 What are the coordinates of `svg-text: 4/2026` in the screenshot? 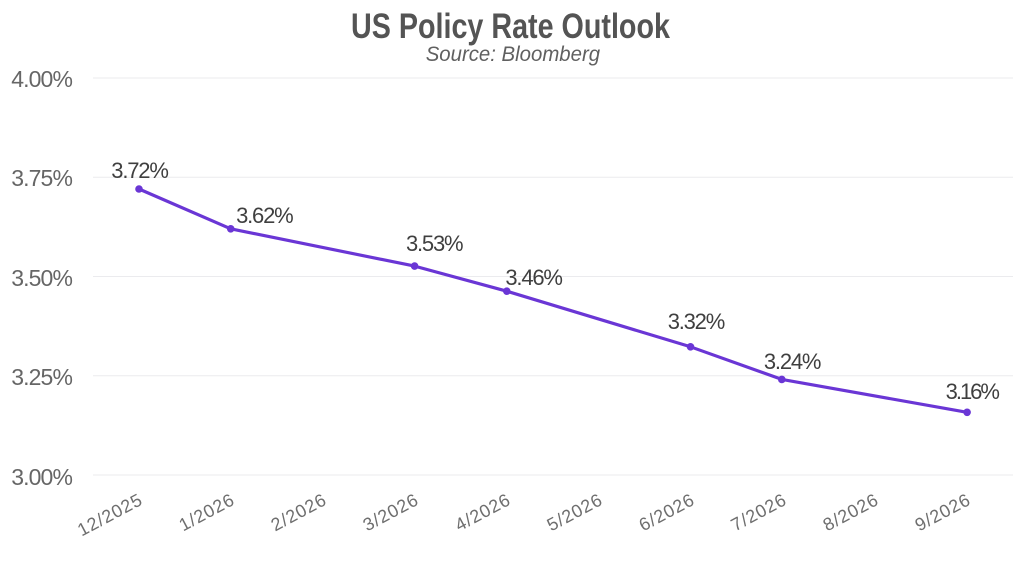 It's located at (483, 512).